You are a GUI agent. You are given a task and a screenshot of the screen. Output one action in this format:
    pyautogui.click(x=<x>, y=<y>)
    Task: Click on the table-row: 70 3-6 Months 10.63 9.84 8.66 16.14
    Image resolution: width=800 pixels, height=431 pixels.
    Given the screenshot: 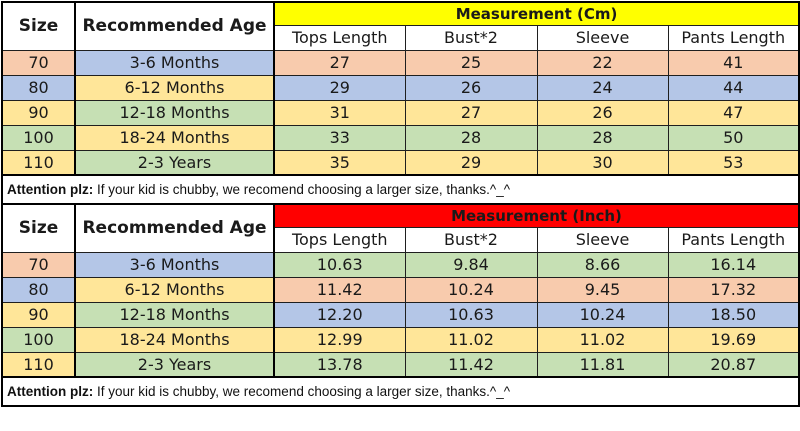 What is the action you would take?
    pyautogui.click(x=400, y=264)
    